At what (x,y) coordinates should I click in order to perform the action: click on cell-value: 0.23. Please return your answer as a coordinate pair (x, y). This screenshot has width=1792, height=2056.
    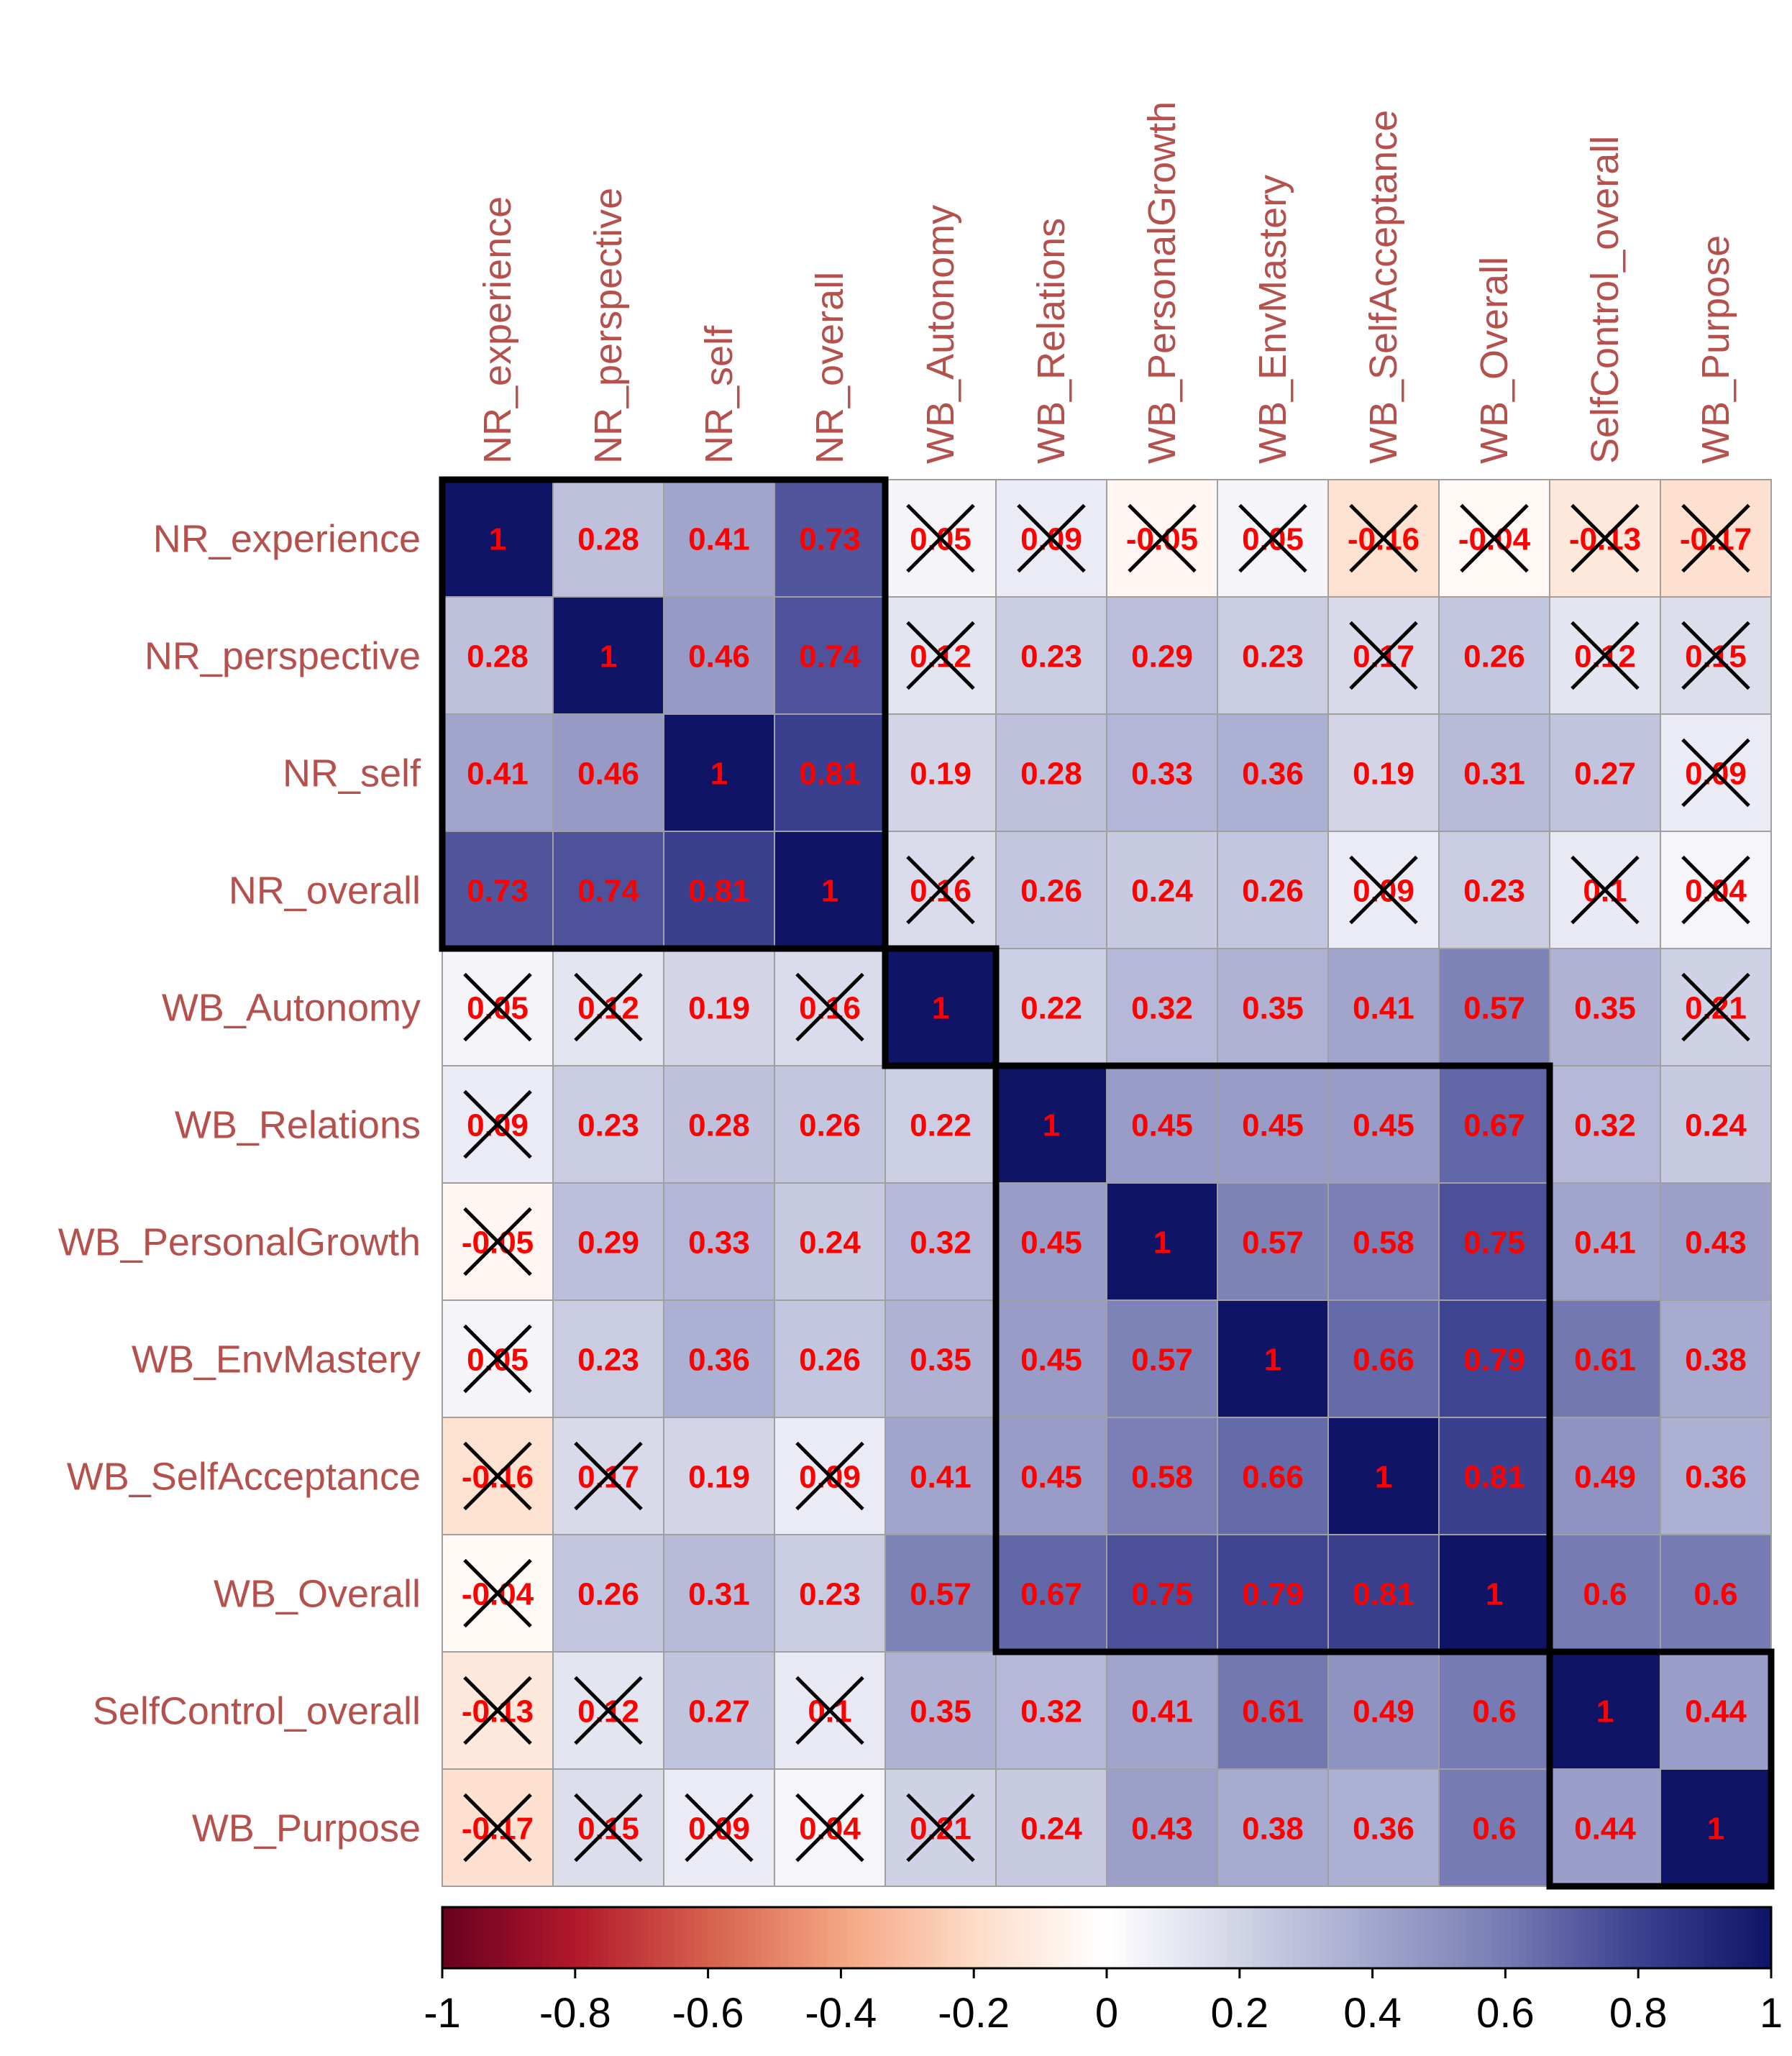
    Looking at the image, I should click on (608, 1125).